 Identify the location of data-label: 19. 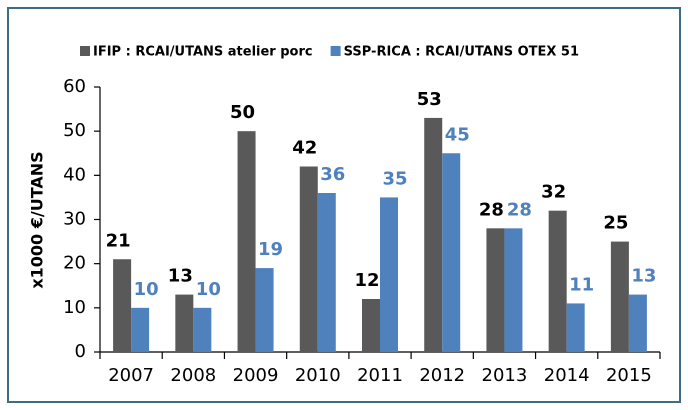
(270, 249).